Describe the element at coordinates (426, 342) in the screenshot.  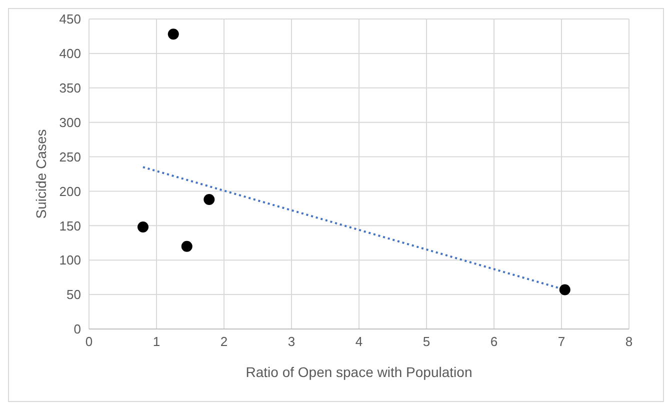
I see `x-tick-label: 5` at that location.